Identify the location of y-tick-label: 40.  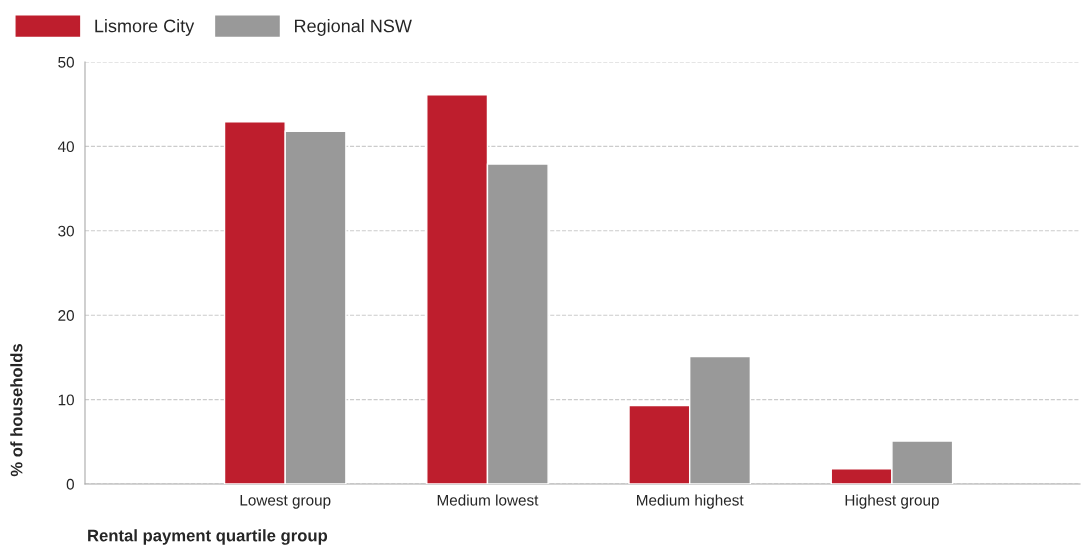
(65, 147).